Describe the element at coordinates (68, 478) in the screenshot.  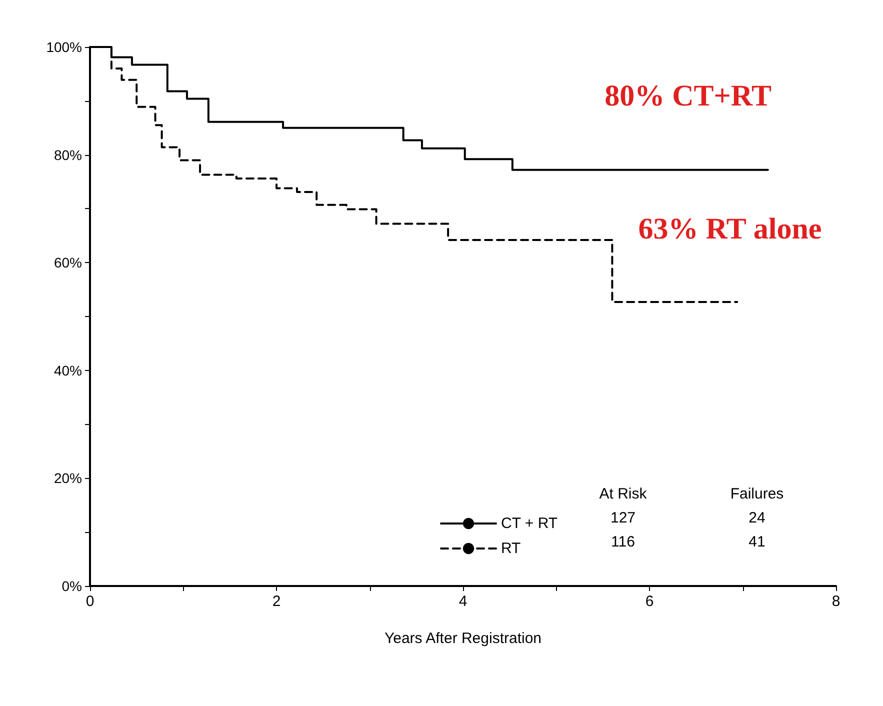
I see `y-tick-label: 20%` at that location.